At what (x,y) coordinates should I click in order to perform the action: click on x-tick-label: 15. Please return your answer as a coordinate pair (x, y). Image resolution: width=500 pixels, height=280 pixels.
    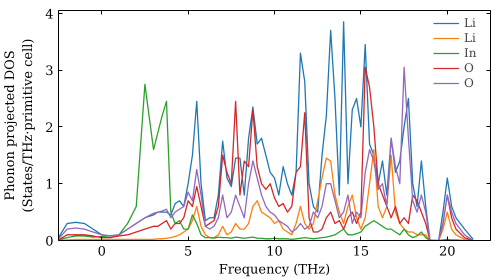
    Looking at the image, I should click on (361, 252).